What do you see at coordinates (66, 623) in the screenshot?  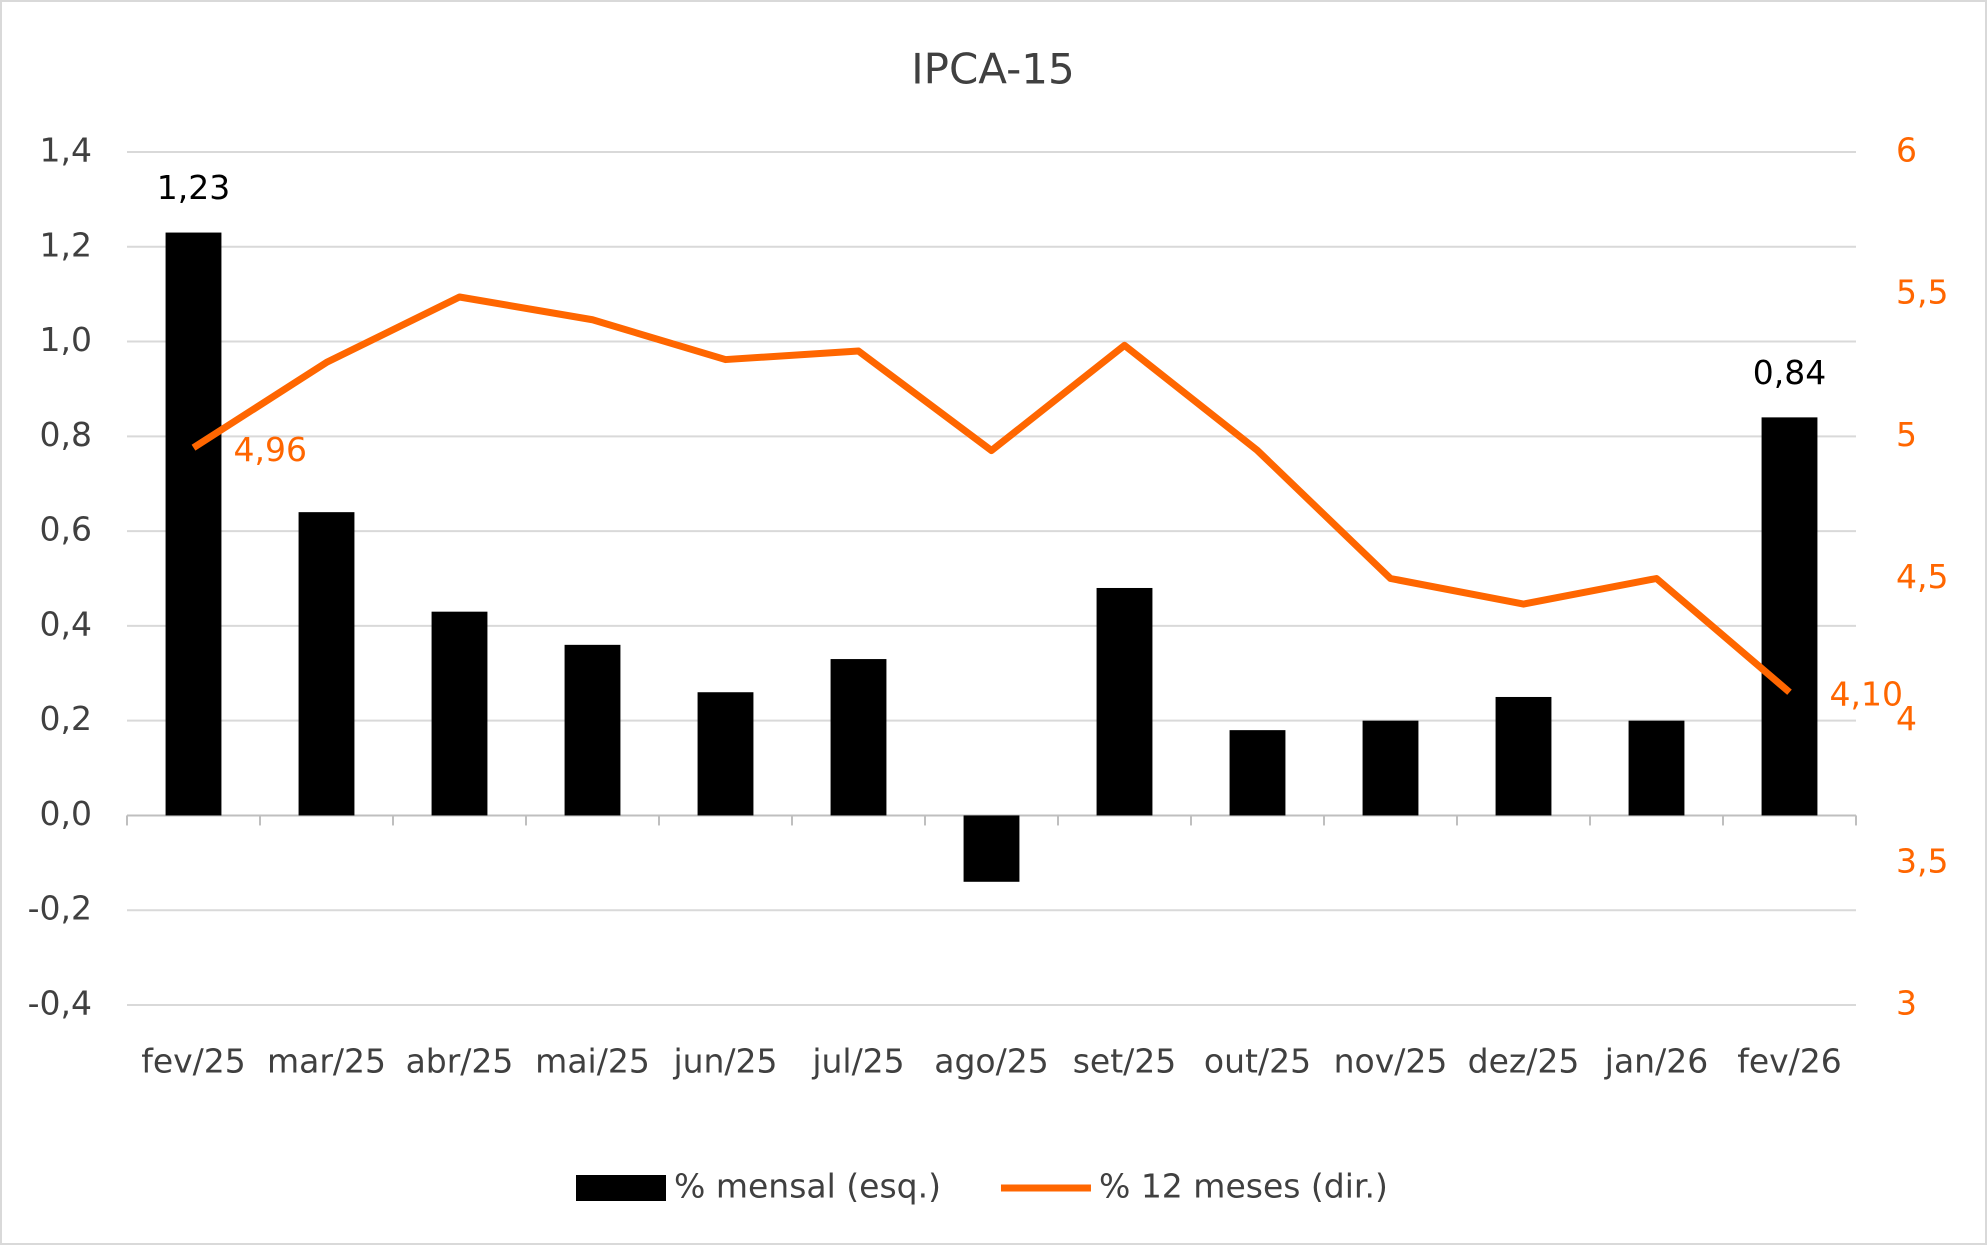 I see `y-tick-label: 0,4` at bounding box center [66, 623].